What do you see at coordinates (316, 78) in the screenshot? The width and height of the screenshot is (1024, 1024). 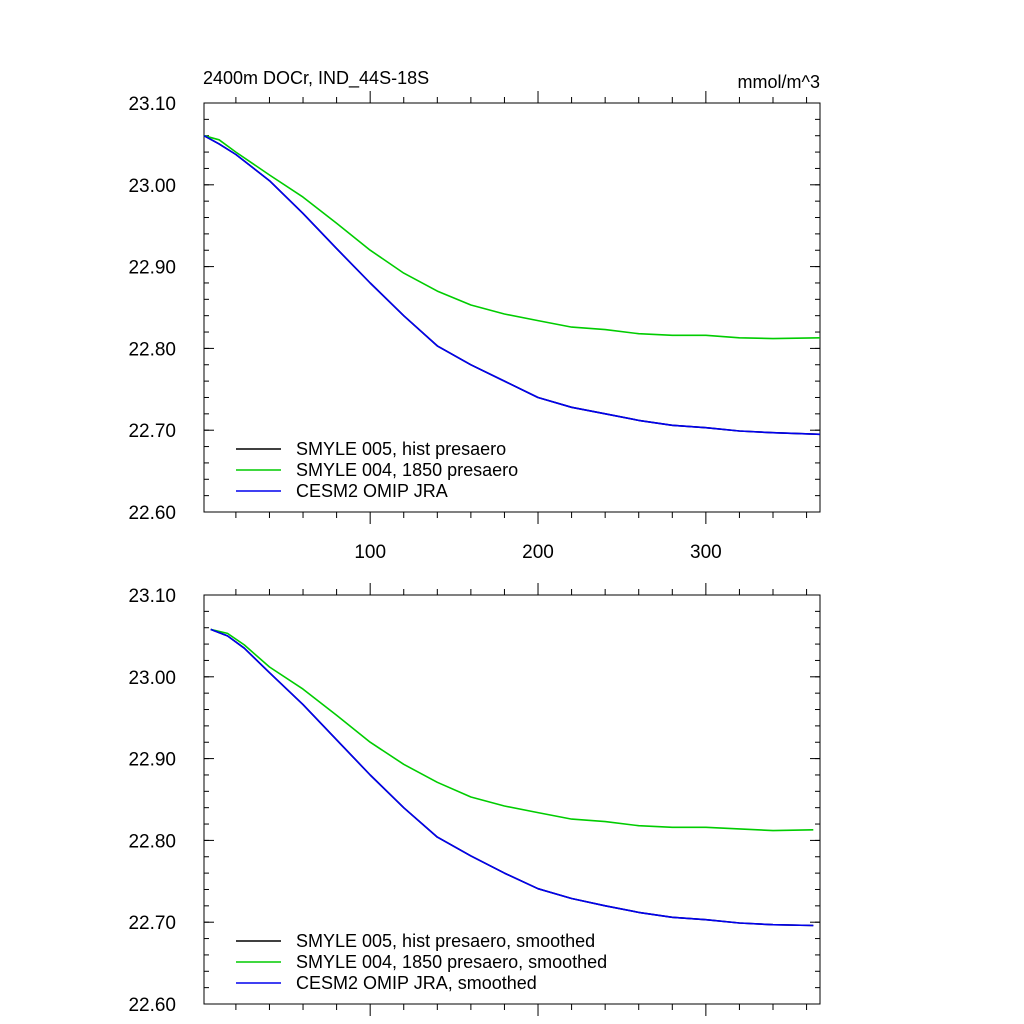 I see `chart-title: 2400m DOCr, IND_44S-18S` at bounding box center [316, 78].